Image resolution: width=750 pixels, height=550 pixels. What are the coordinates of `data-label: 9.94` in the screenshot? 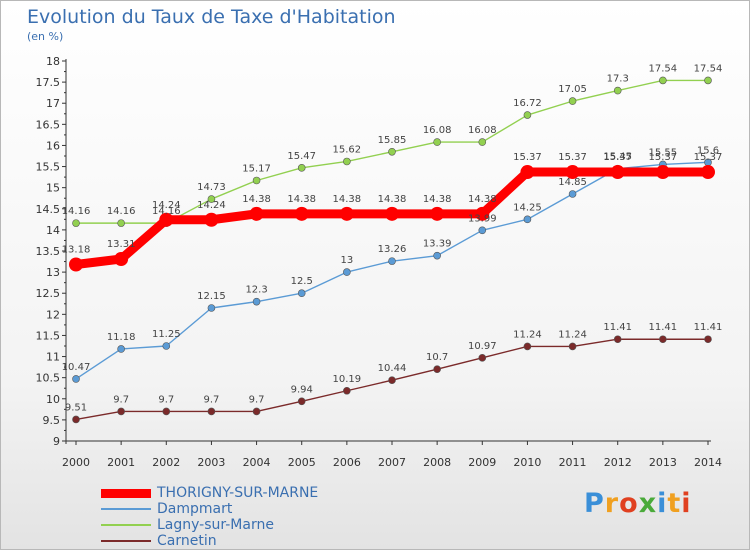 It's located at (302, 389).